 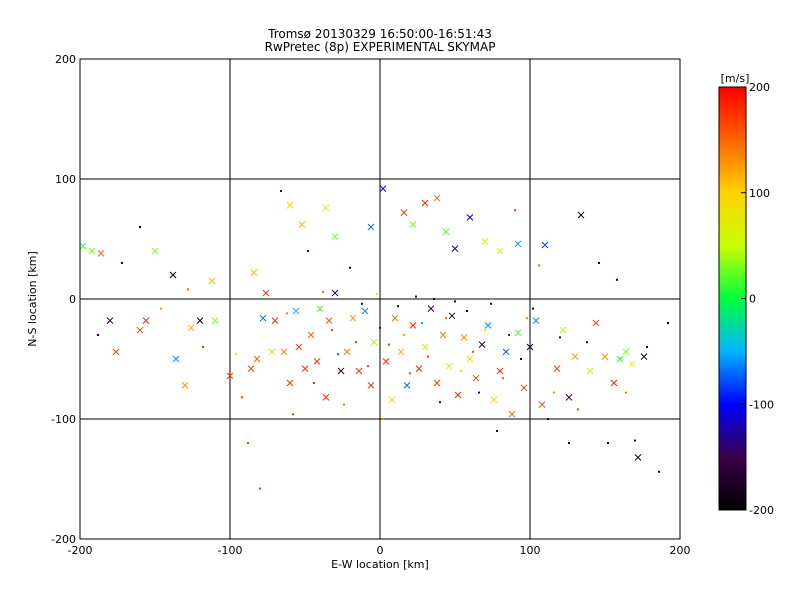 What do you see at coordinates (530, 550) in the screenshot?
I see `x-tick-label: 100` at bounding box center [530, 550].